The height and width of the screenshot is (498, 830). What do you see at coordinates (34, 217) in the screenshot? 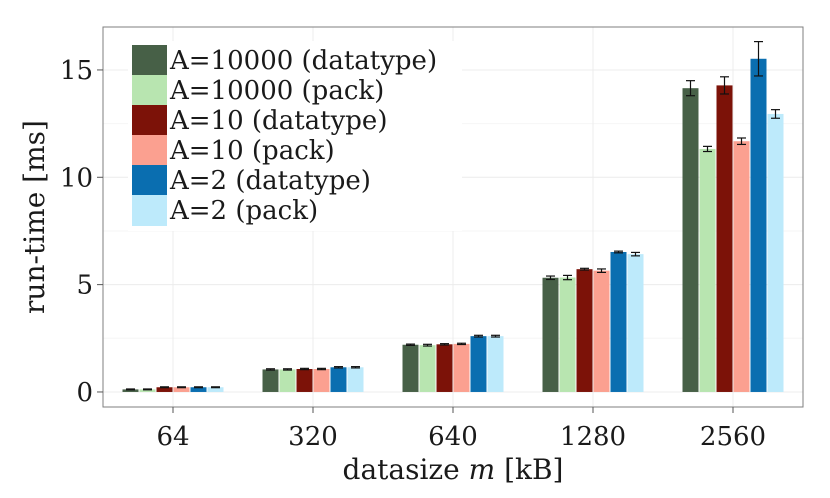
I see `y-axis-title: run-time [ms]` at bounding box center [34, 217].